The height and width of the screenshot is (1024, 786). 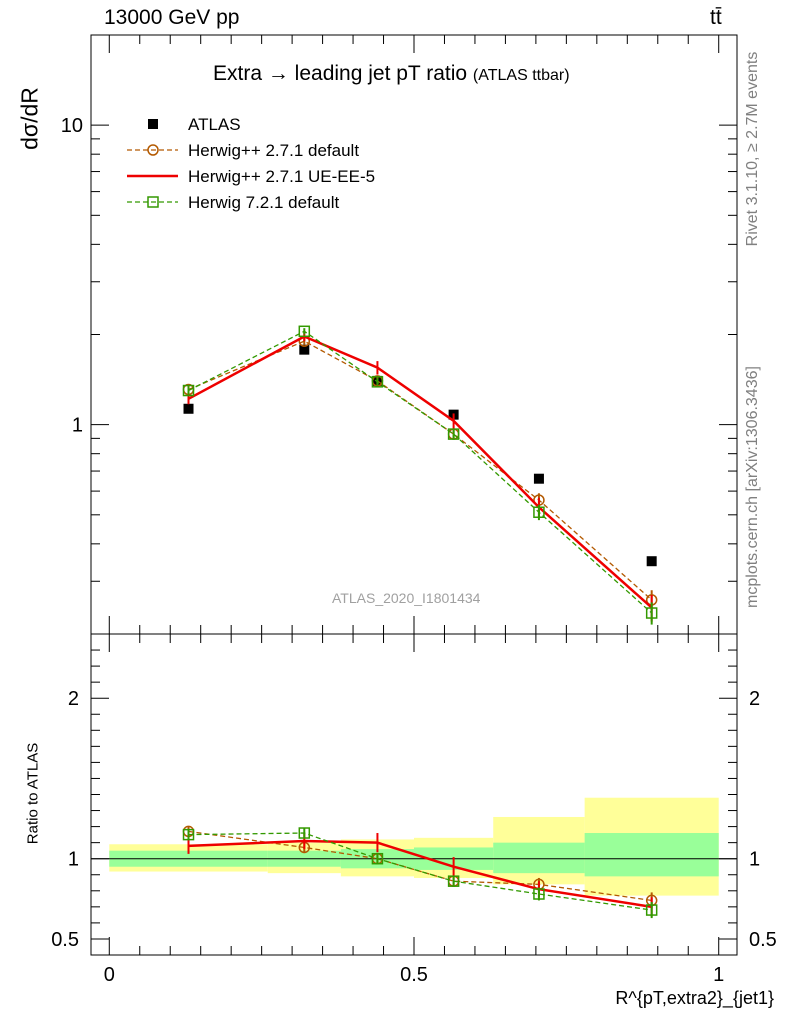 What do you see at coordinates (694, 998) in the screenshot?
I see `x-axis-label: R^{pT,extra2}_{jet1}` at bounding box center [694, 998].